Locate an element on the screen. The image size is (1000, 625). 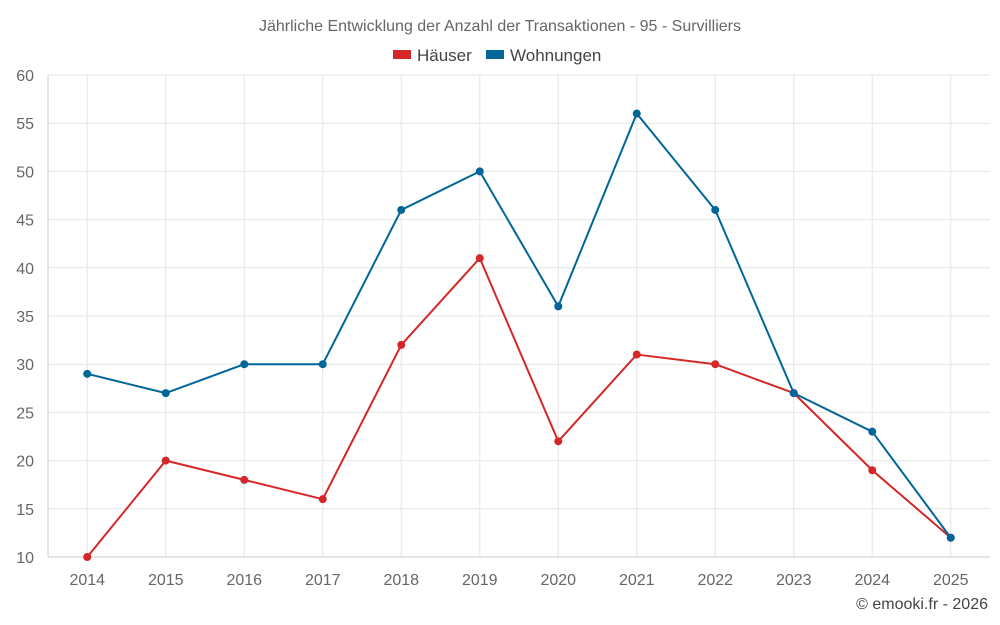
x-tick-label: 2014 is located at coordinates (87, 580).